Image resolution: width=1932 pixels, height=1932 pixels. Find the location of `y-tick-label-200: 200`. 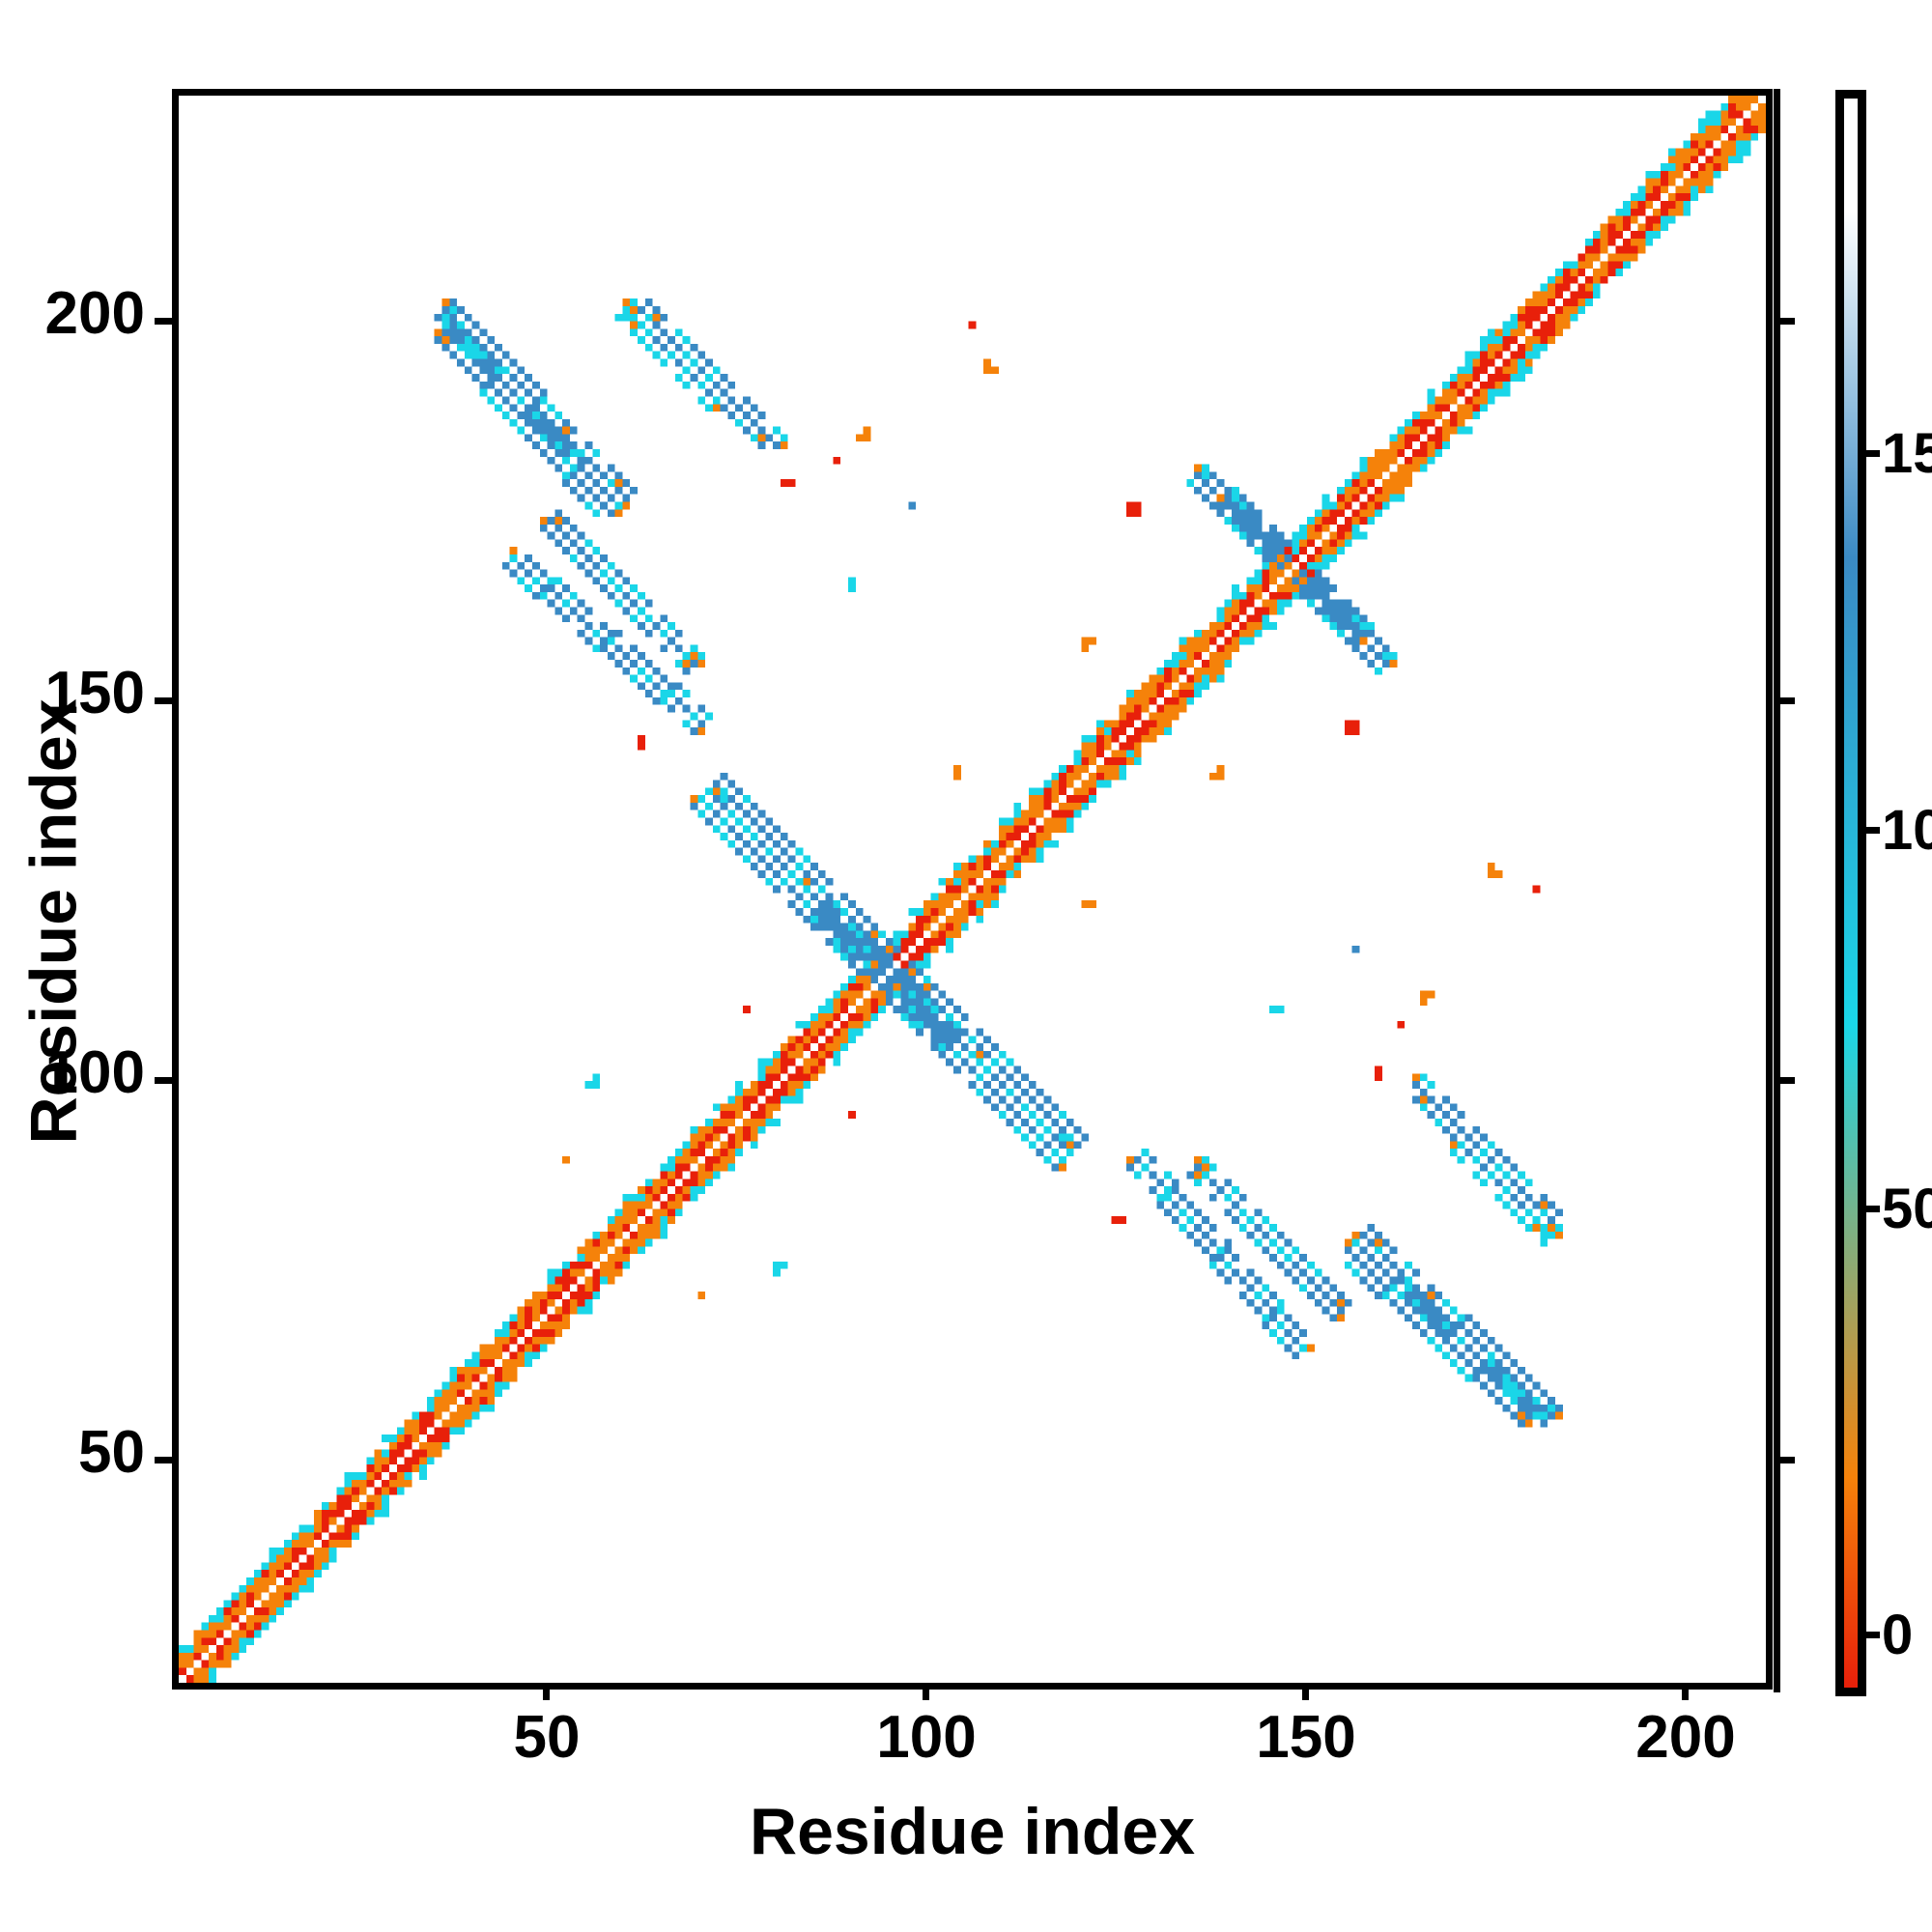

y-tick-label-200: 200 is located at coordinates (94, 313).